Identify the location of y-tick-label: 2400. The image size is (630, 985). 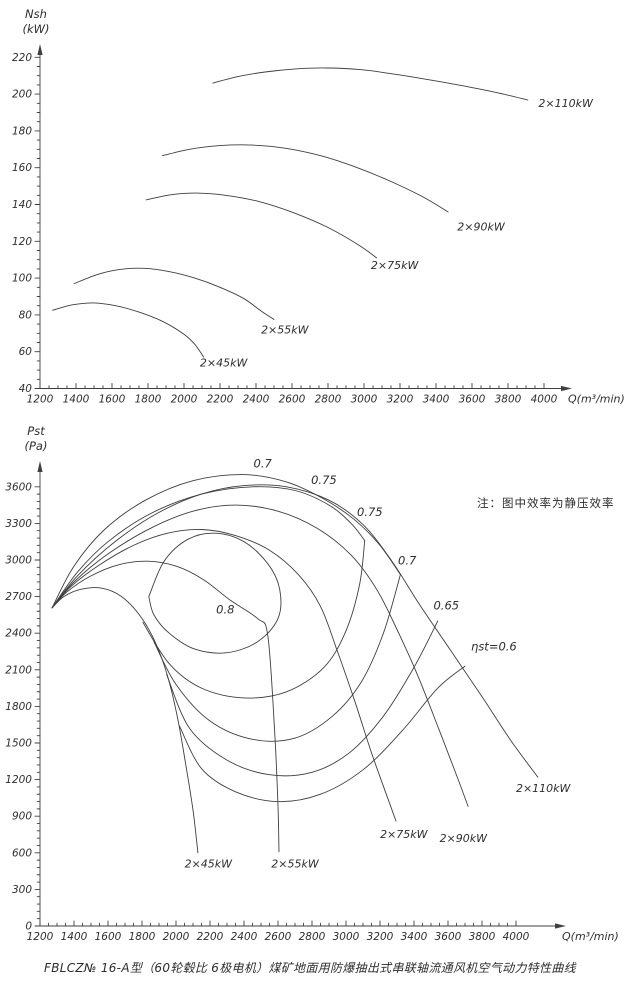
(18, 634).